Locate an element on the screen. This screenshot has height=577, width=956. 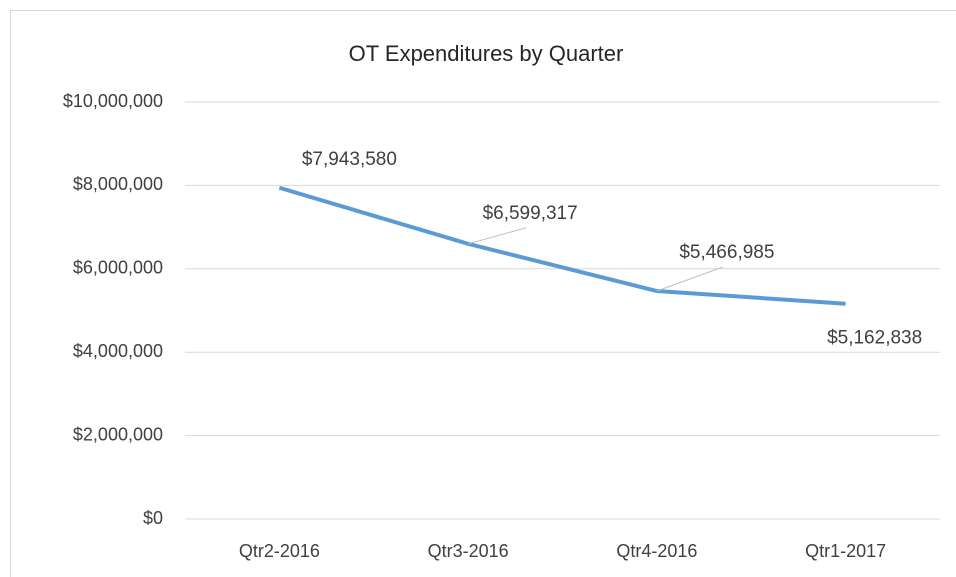
y-tick-label: $4,000,000 is located at coordinates (118, 351).